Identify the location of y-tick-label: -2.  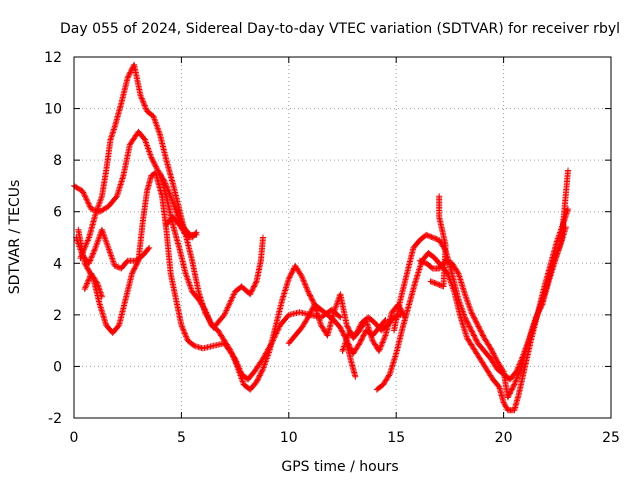
(55, 419).